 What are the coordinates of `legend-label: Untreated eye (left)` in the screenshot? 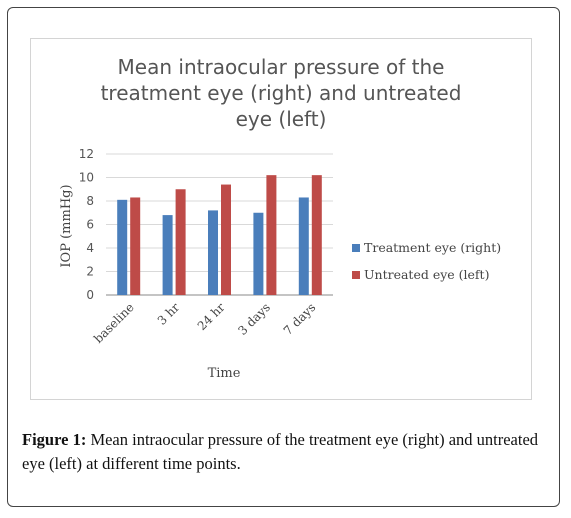 It's located at (426, 274).